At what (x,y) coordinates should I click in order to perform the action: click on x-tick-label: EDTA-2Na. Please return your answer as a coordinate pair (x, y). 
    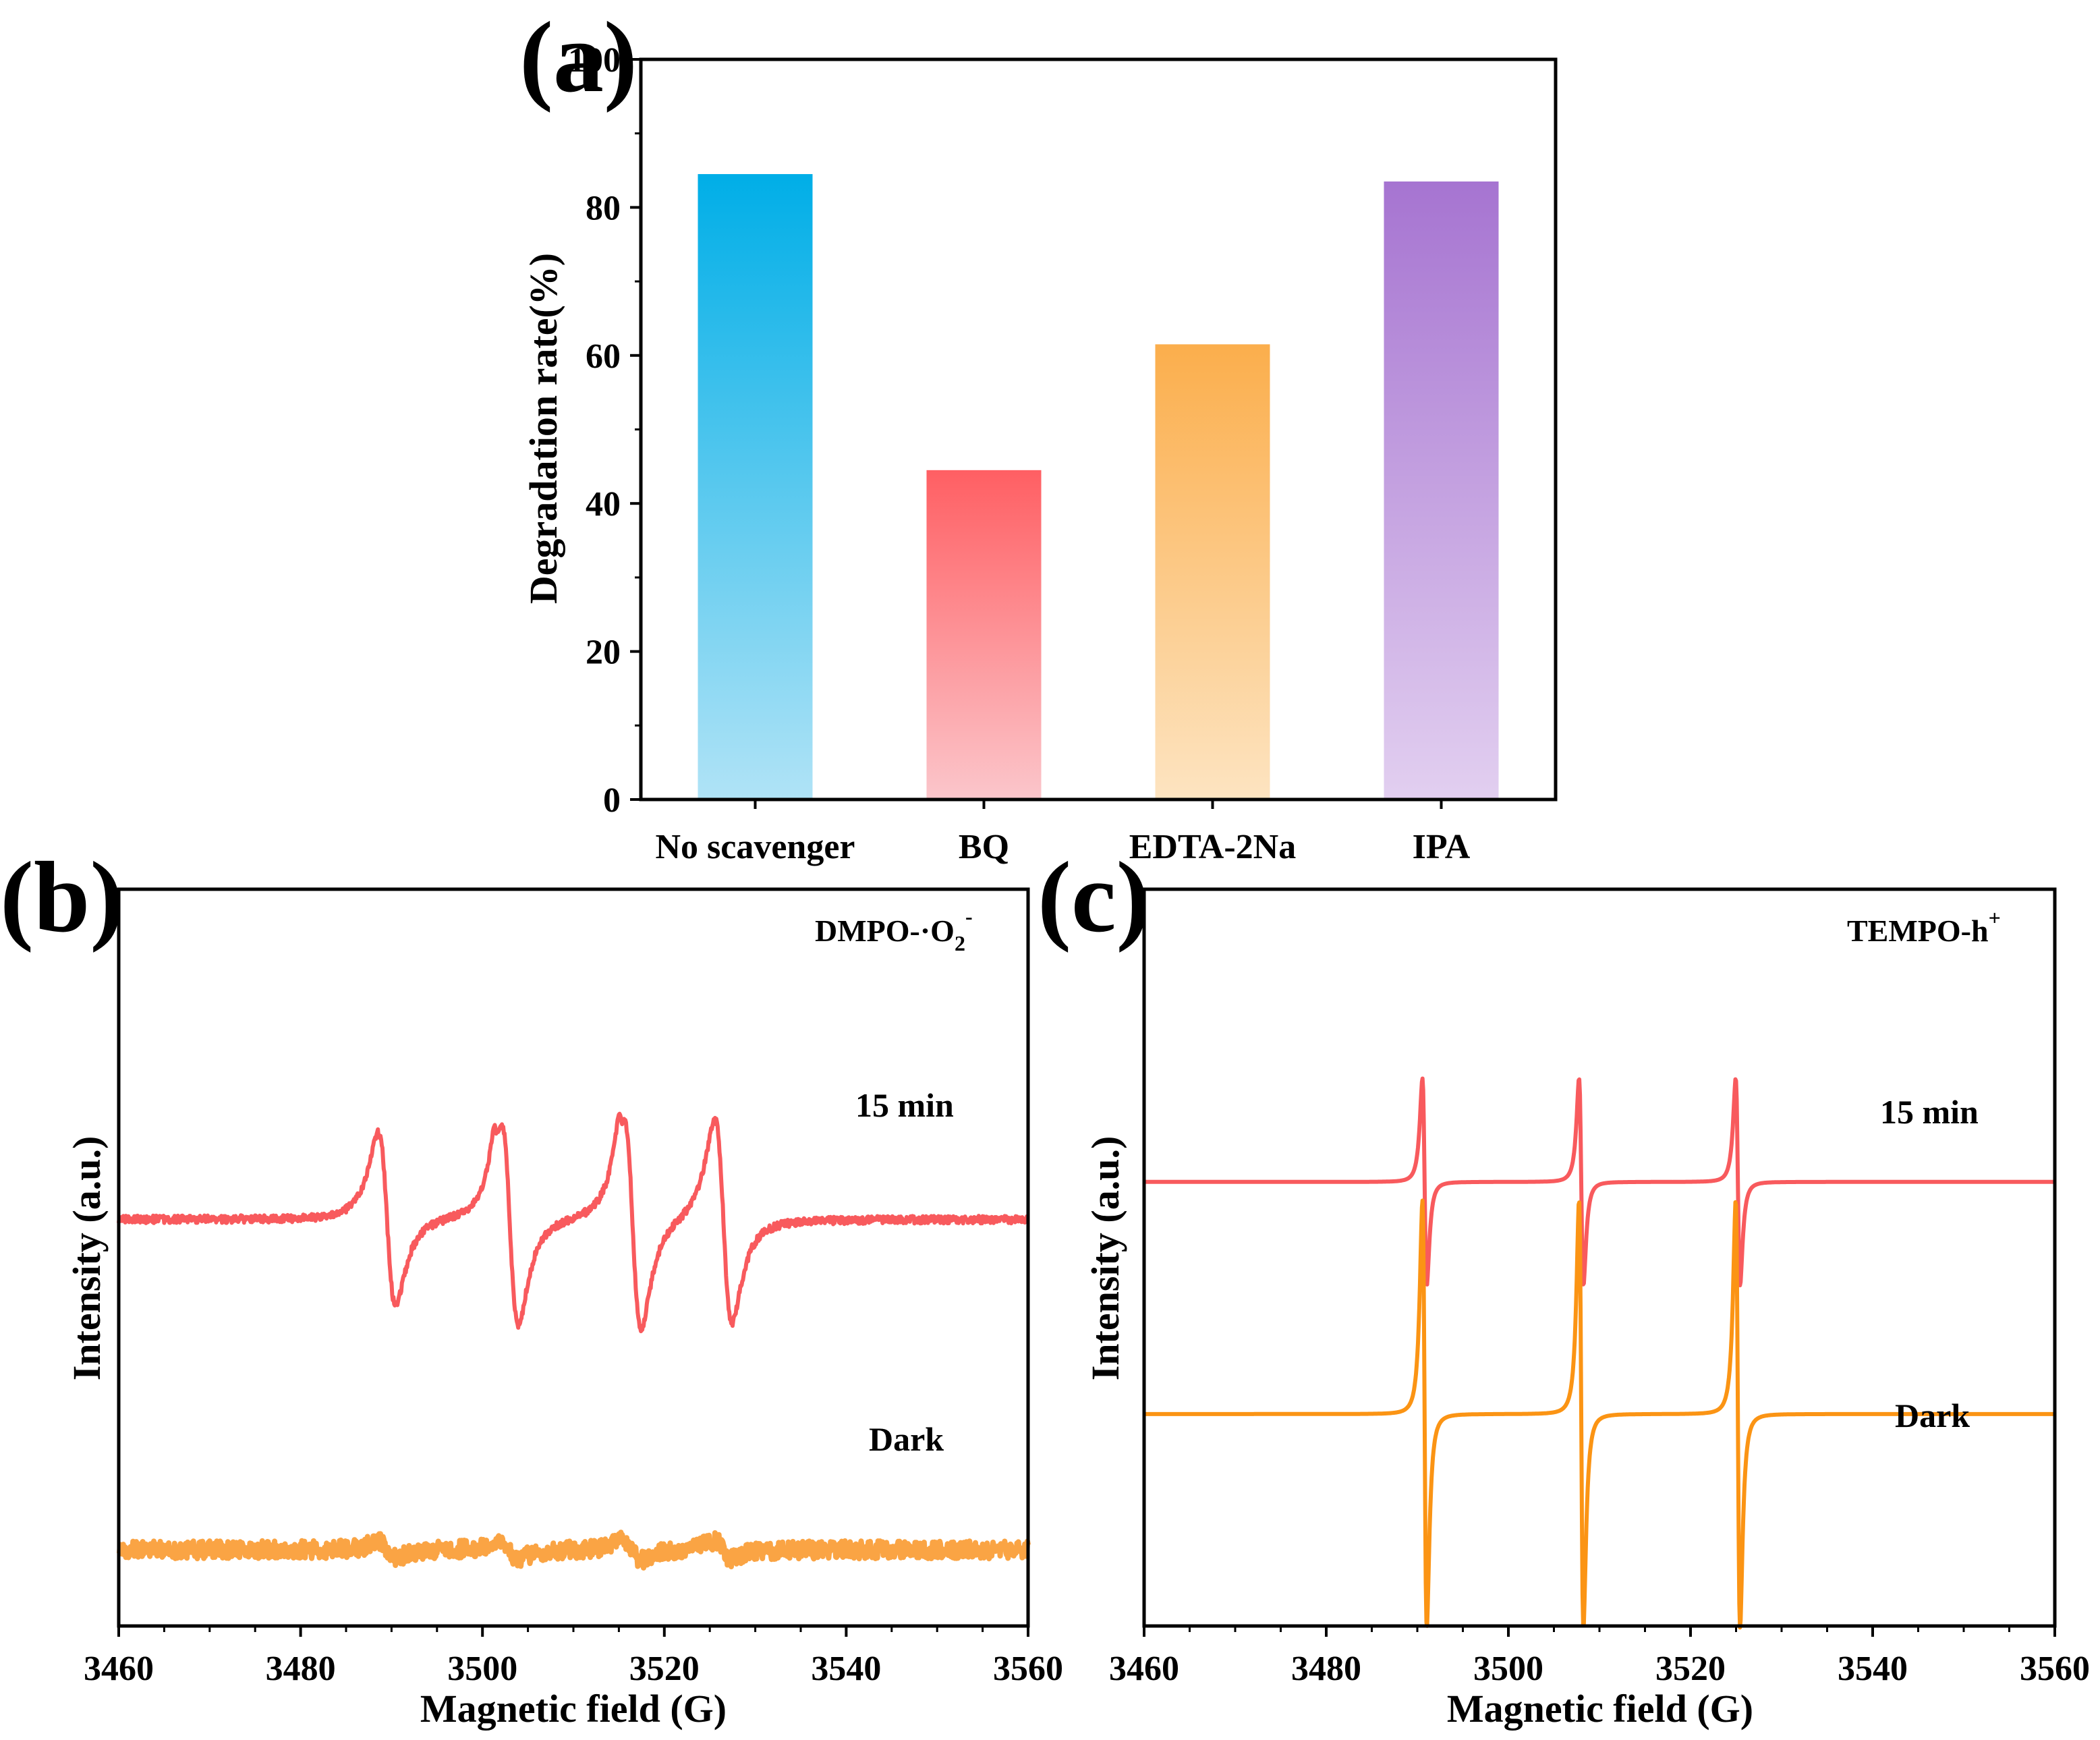
    Looking at the image, I should click on (1212, 847).